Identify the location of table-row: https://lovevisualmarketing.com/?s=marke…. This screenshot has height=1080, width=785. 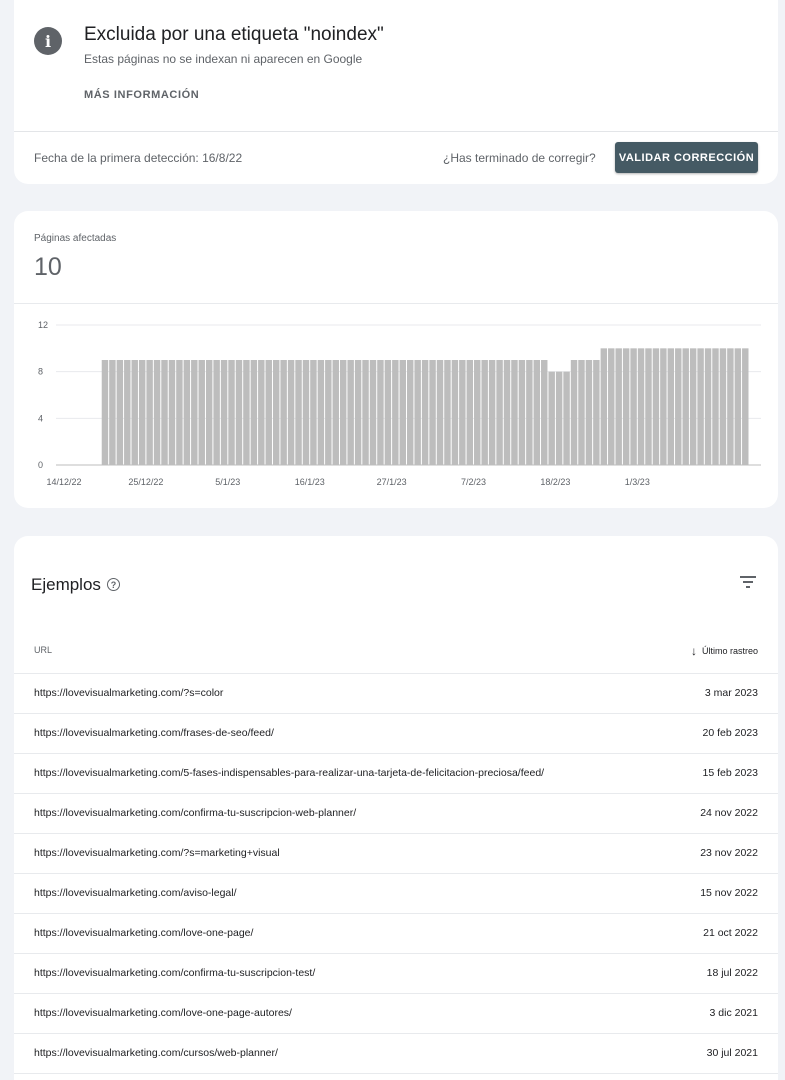
(396, 853).